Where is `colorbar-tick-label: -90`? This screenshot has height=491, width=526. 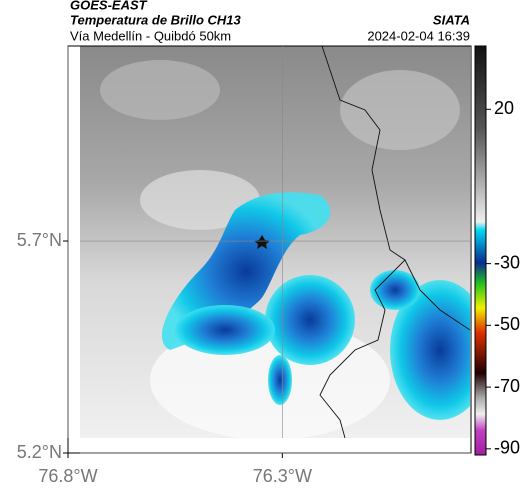 colorbar-tick-label: -90 is located at coordinates (507, 448).